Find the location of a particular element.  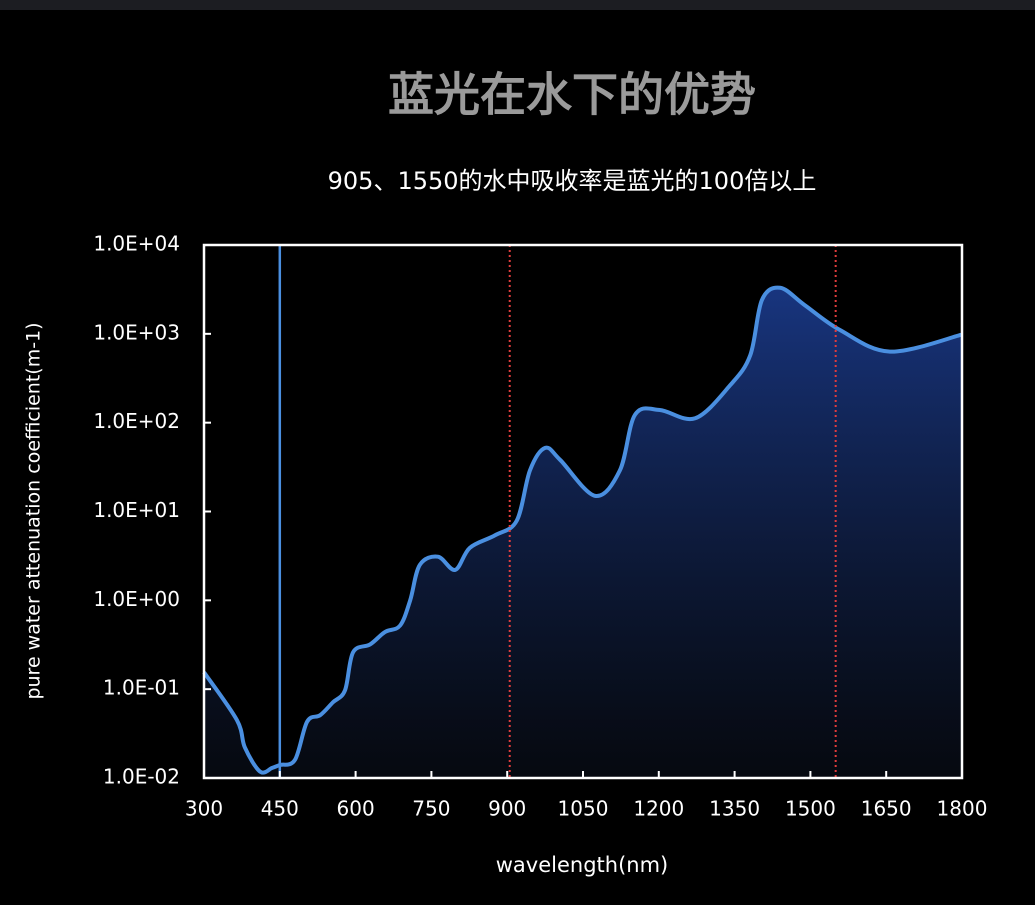

x-axis-label: wavelength(nm) is located at coordinates (582, 865).